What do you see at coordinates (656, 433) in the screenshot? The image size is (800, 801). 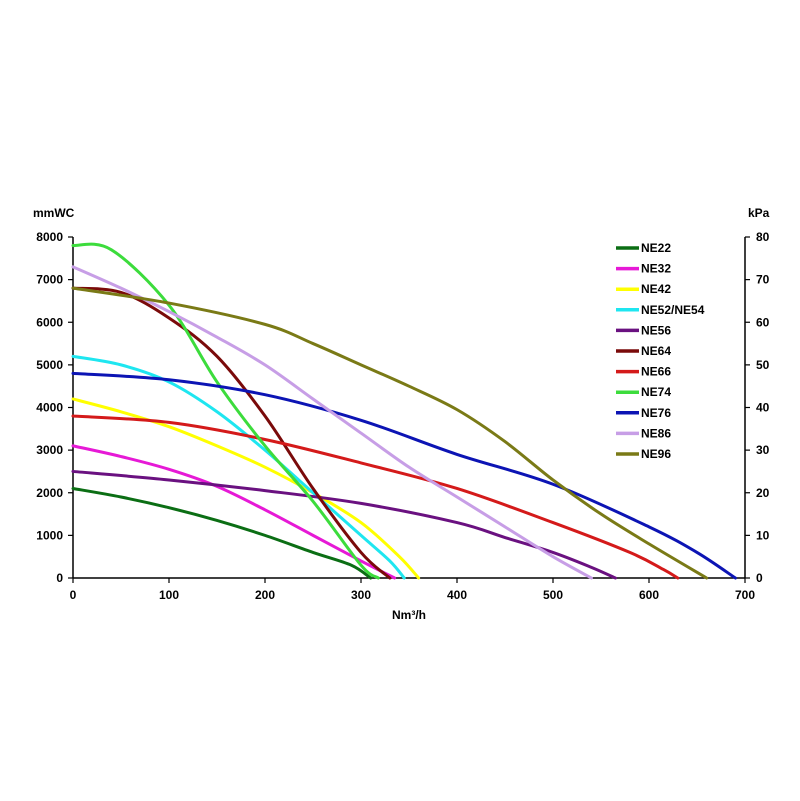 I see `legend-label-ne86: NE86` at bounding box center [656, 433].